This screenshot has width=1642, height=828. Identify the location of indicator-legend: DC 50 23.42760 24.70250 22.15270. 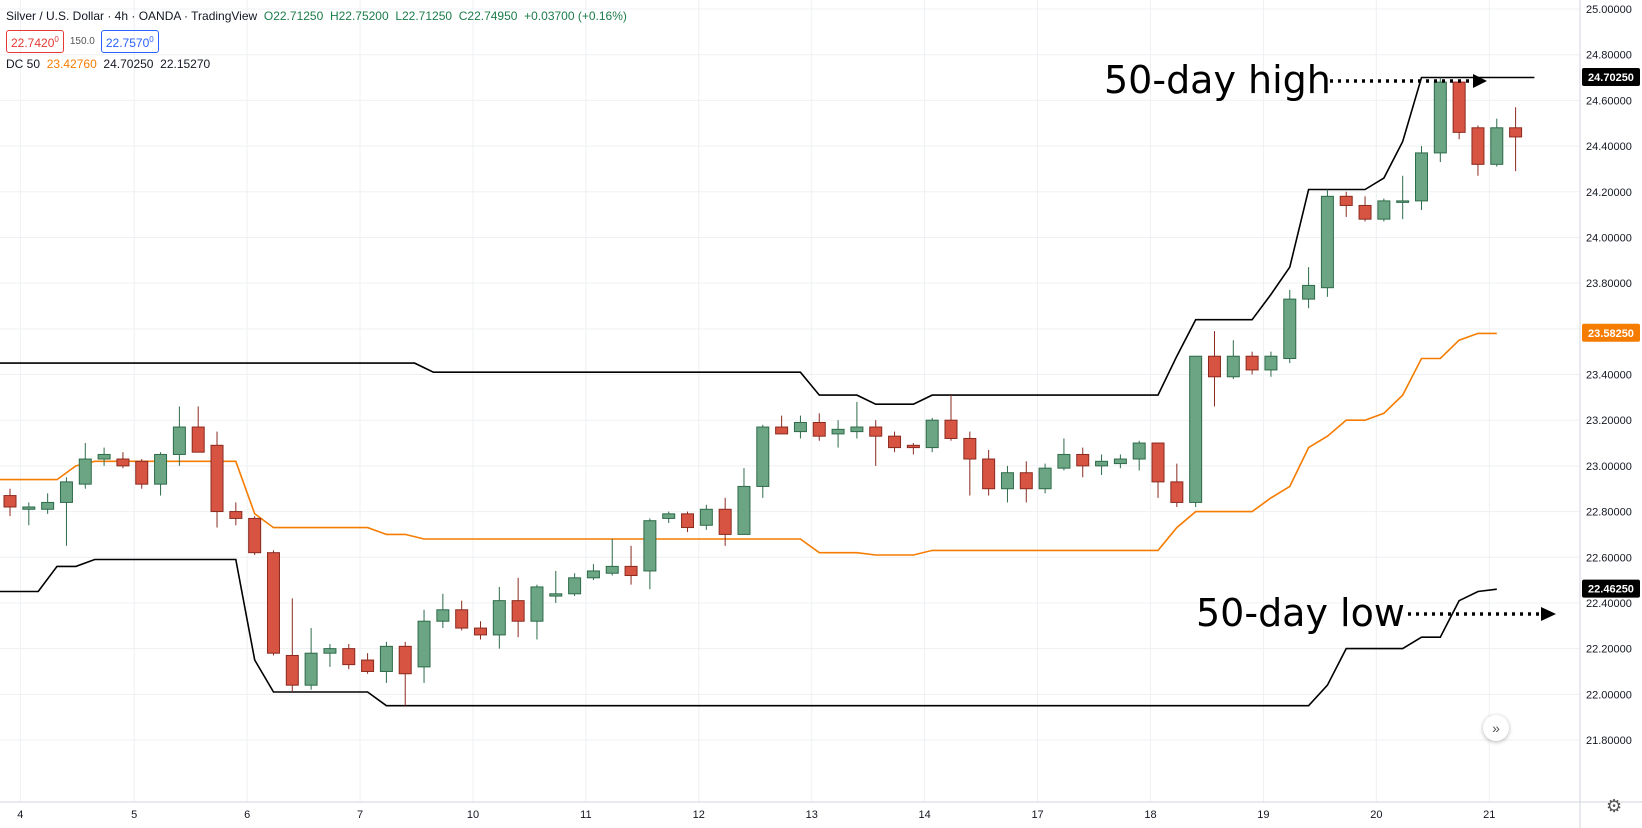
(108, 64).